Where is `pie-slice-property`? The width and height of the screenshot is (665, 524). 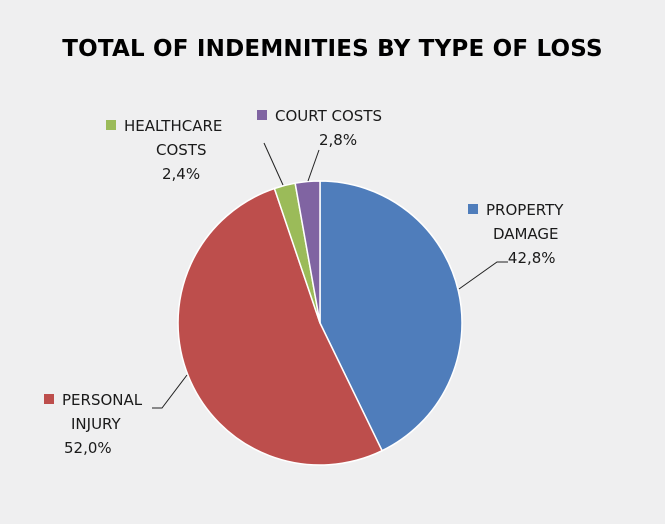
pie-slice-property is located at coordinates (391, 316).